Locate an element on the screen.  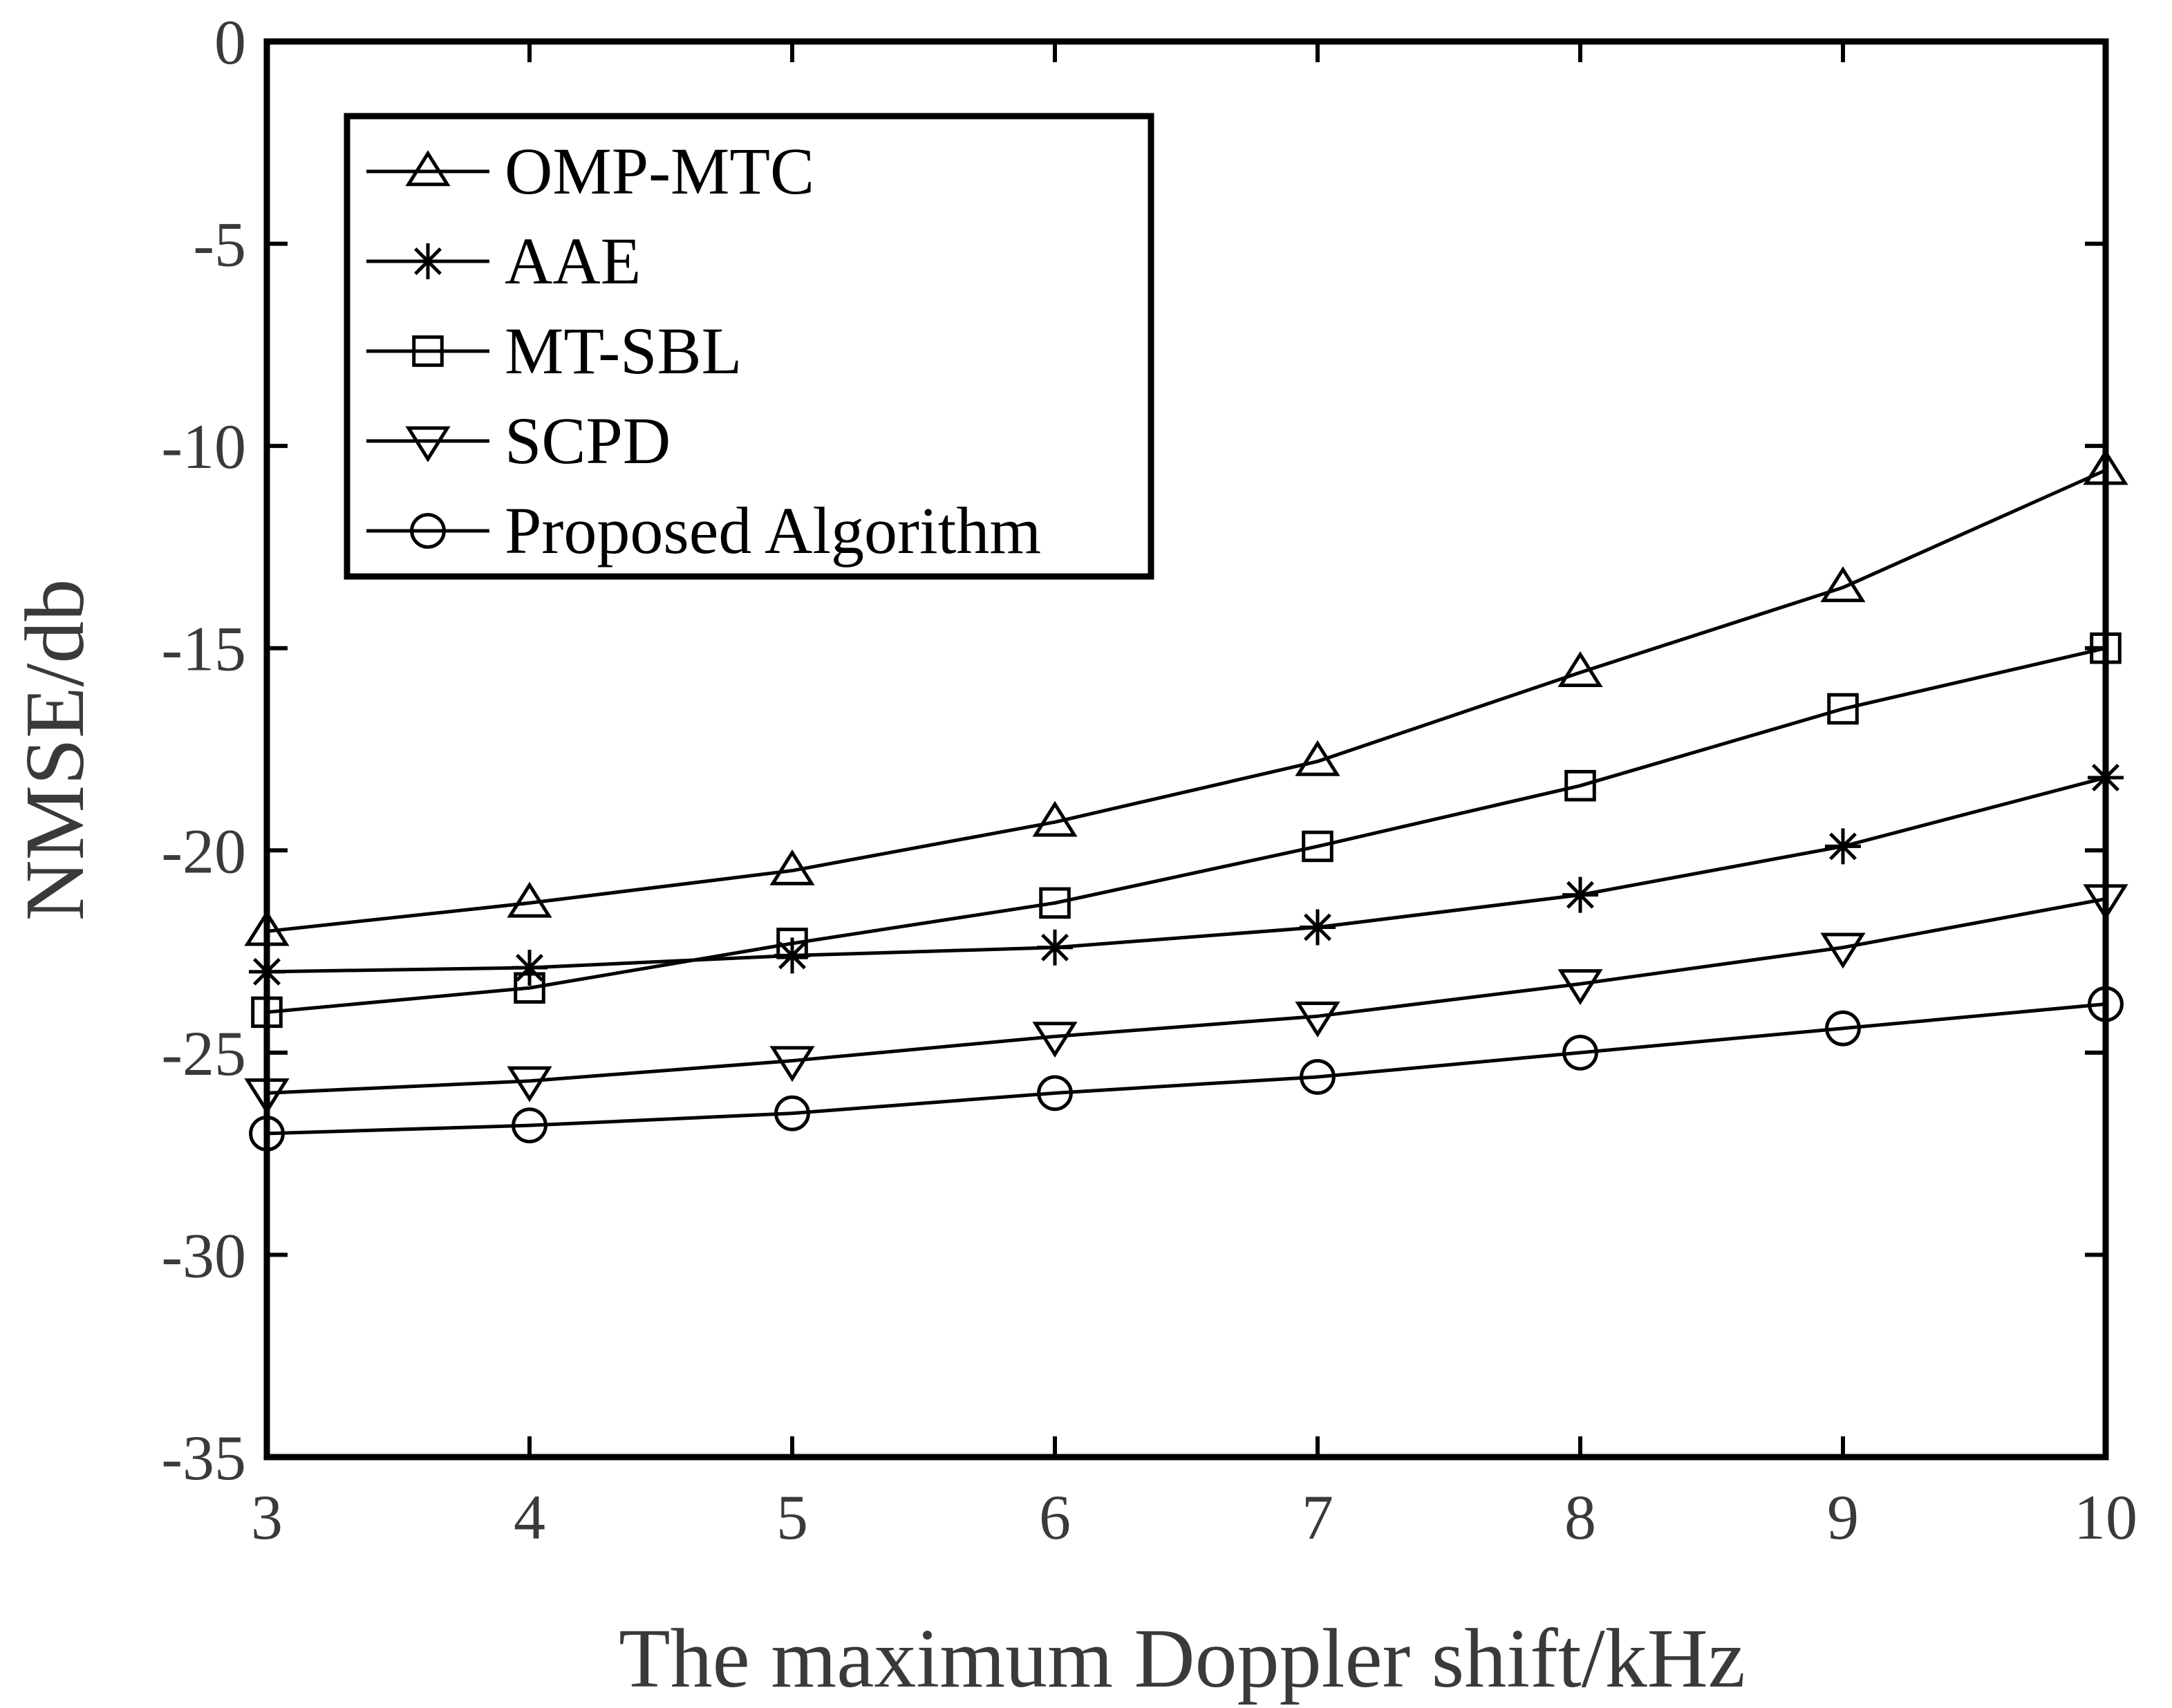
y-axis-title: NMSE/db is located at coordinates (55, 750).